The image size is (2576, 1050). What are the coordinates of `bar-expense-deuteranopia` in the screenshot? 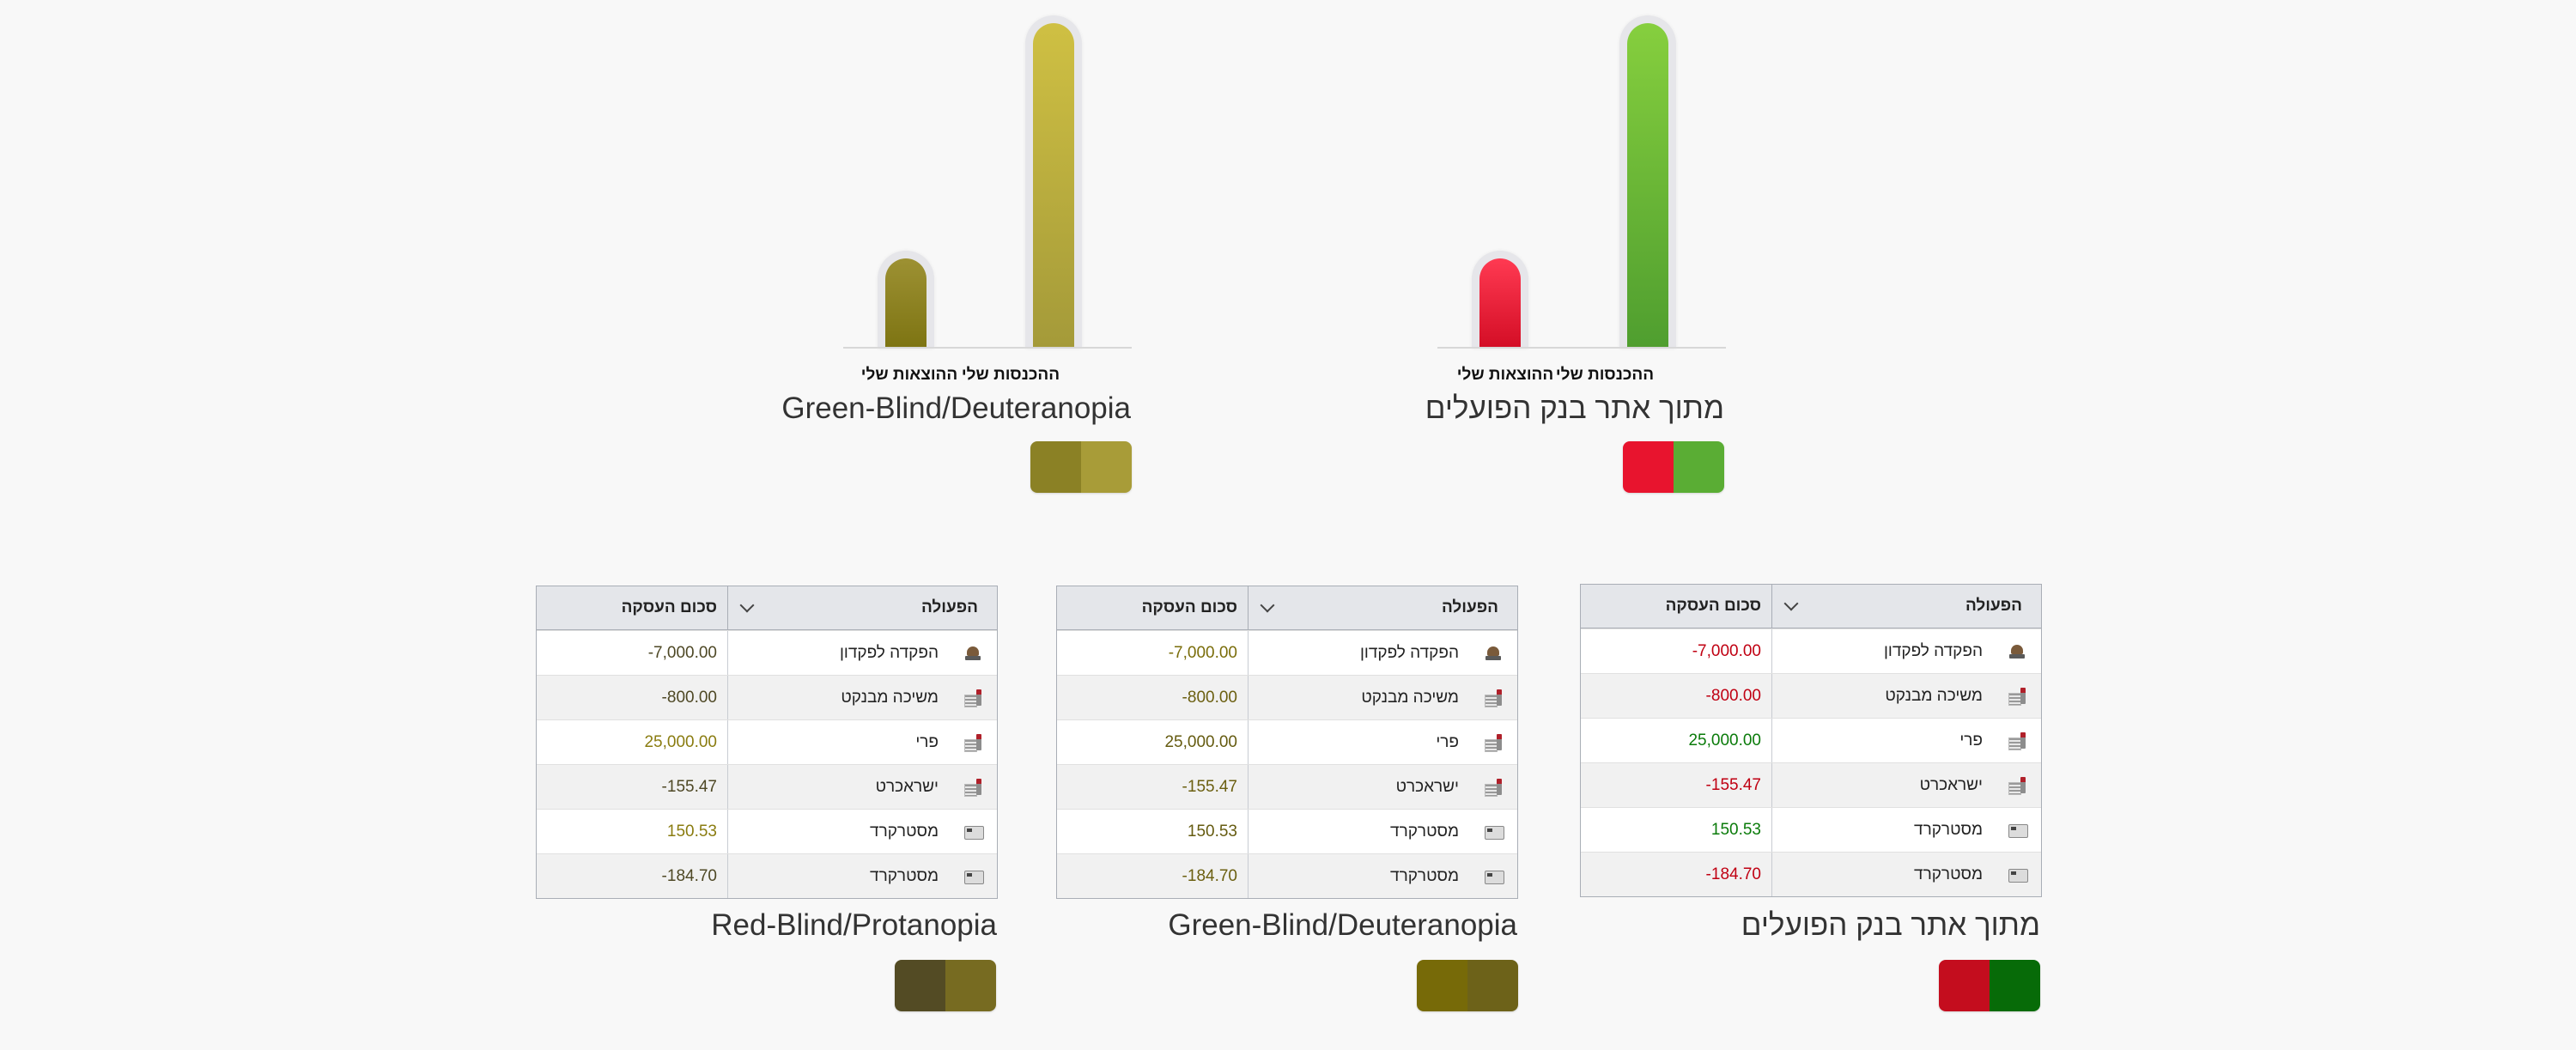 It's located at (906, 300).